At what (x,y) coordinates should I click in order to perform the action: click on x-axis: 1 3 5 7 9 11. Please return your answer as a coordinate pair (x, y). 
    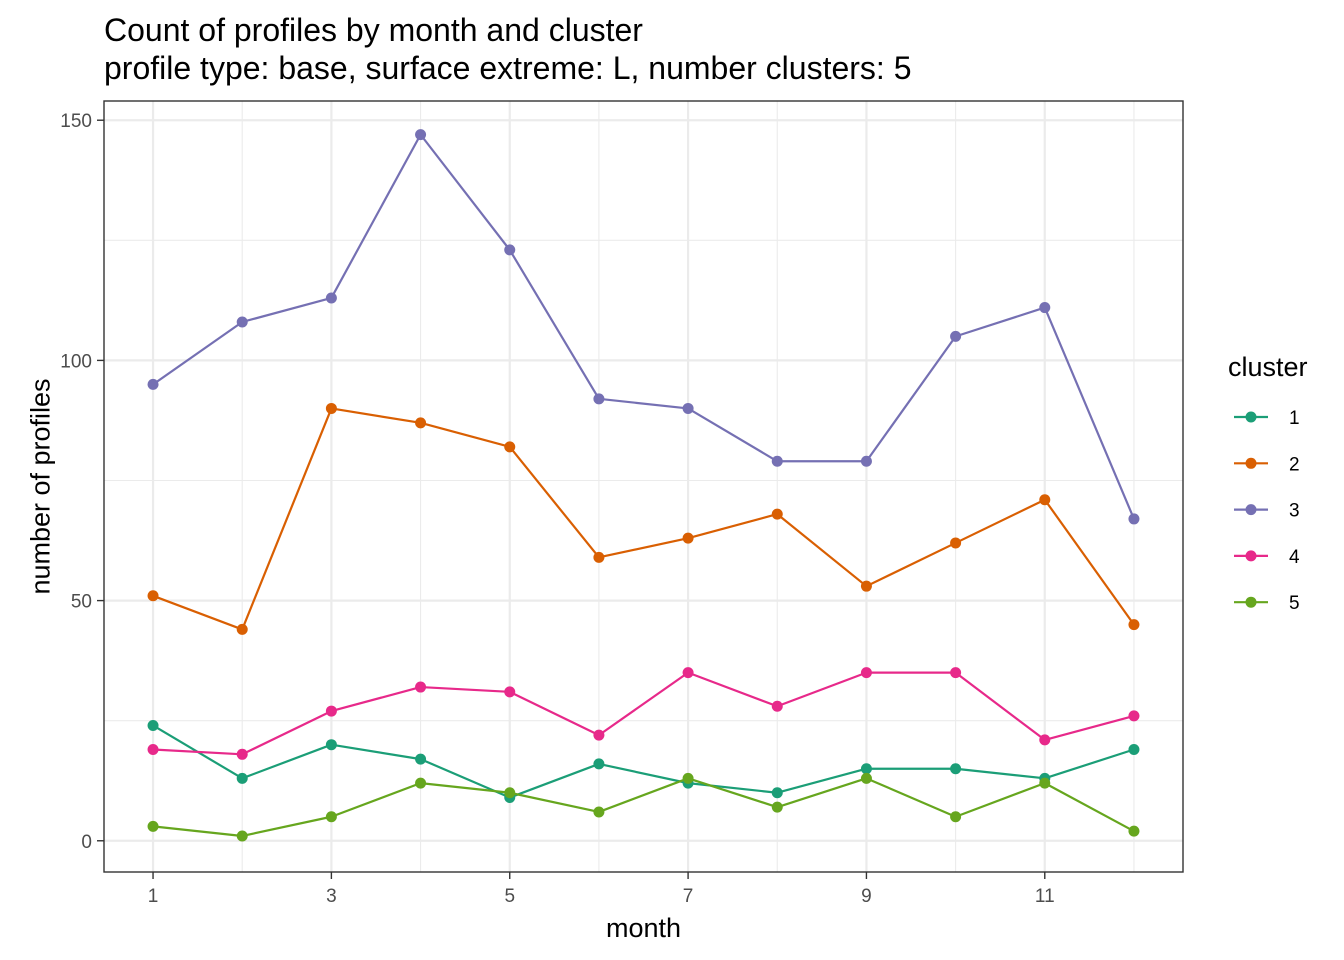
    Looking at the image, I should click on (601, 889).